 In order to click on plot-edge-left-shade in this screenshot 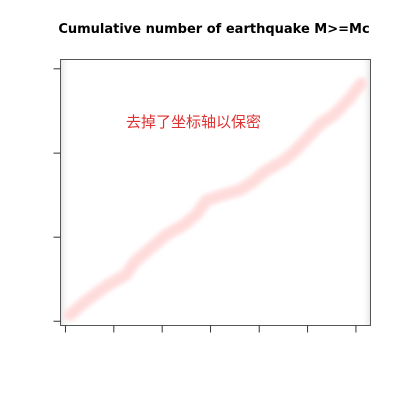, I will do `click(65, 193)`.